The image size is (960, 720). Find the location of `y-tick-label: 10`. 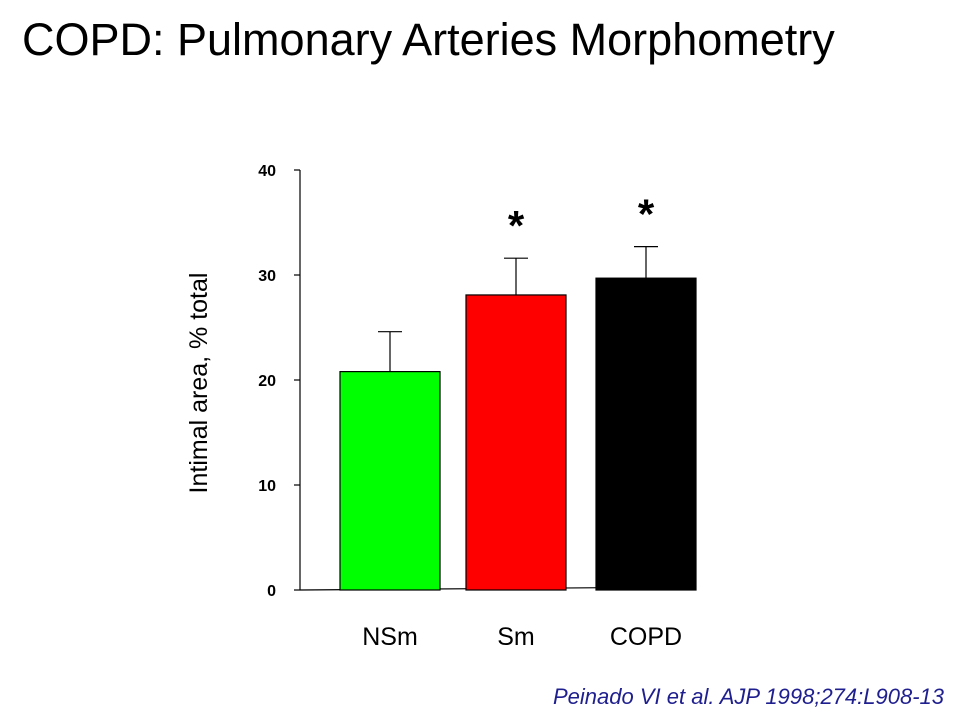

y-tick-label: 10 is located at coordinates (267, 486).